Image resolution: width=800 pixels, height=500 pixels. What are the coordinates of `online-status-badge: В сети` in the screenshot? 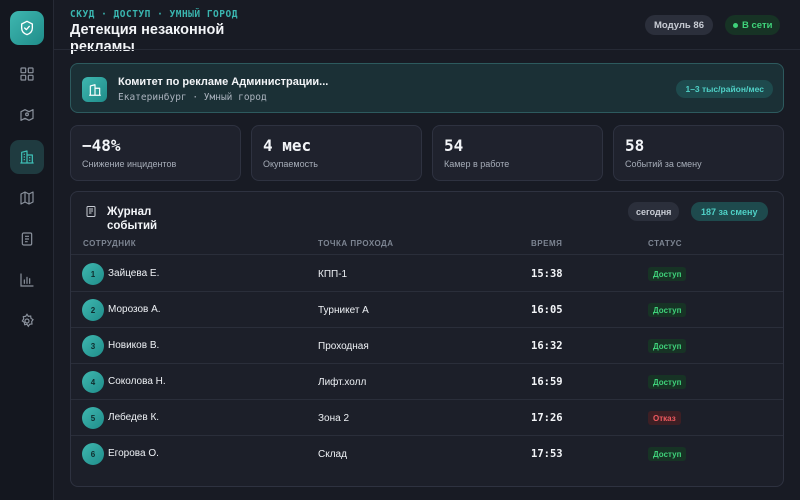 It's located at (753, 25).